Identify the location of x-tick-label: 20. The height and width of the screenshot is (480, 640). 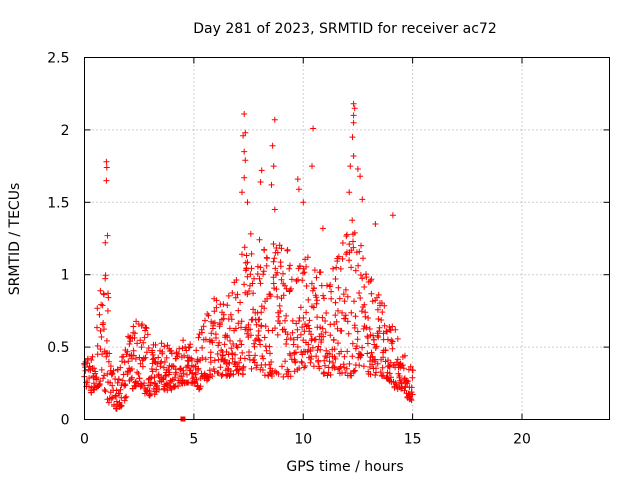
(522, 440).